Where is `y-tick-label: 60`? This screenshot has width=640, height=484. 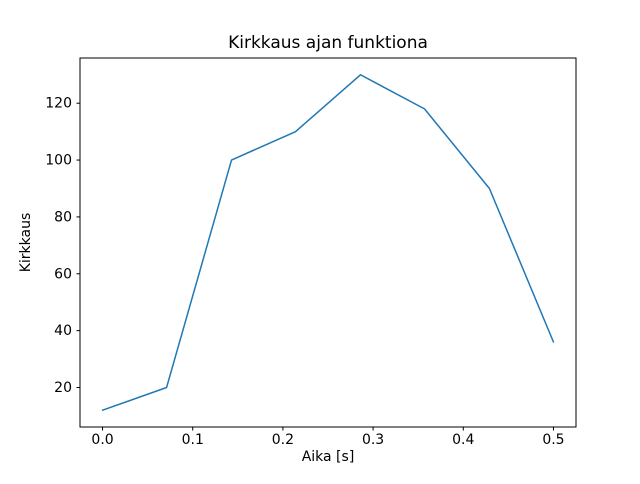
y-tick-label: 60 is located at coordinates (63, 274).